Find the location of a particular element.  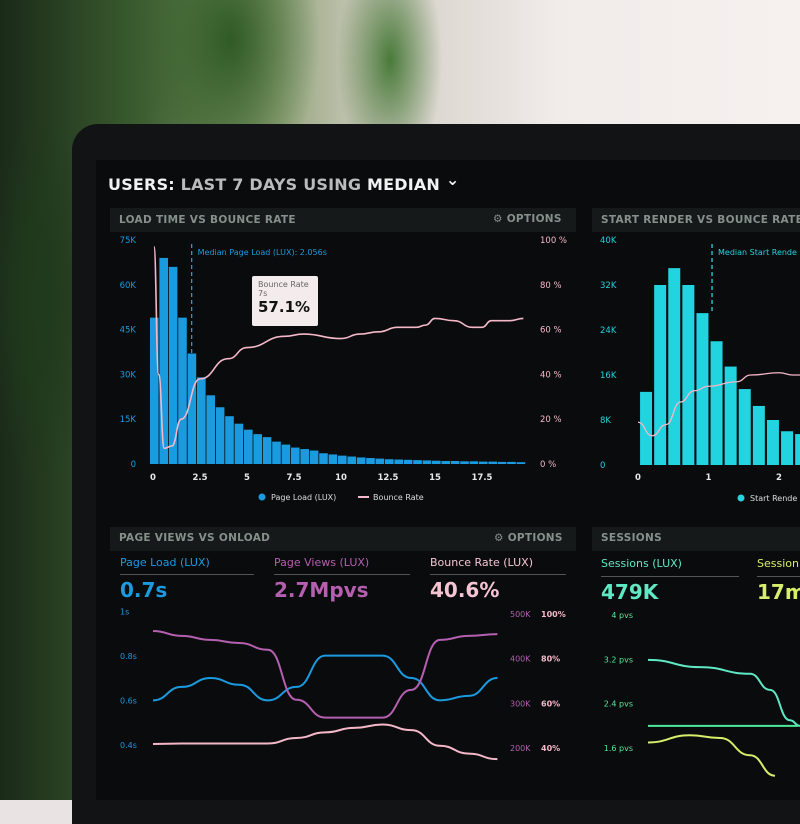

y-tick-right-bounce: 40% is located at coordinates (550, 748).